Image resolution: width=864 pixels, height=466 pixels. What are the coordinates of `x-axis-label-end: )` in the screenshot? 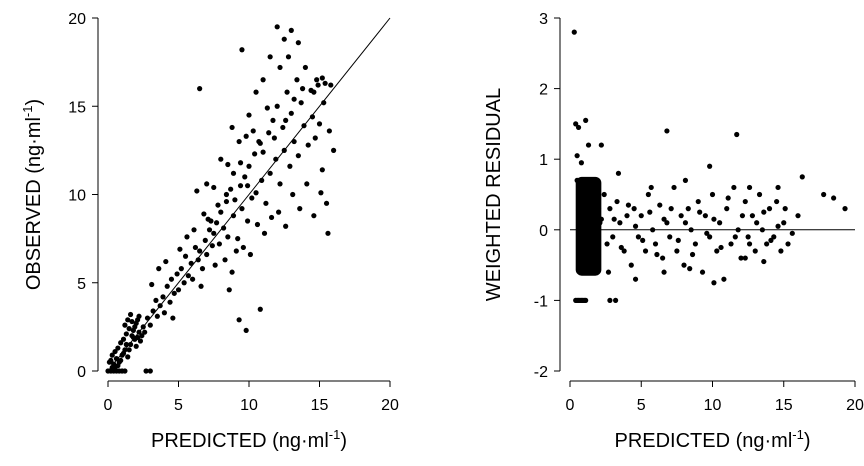 It's located at (807, 441).